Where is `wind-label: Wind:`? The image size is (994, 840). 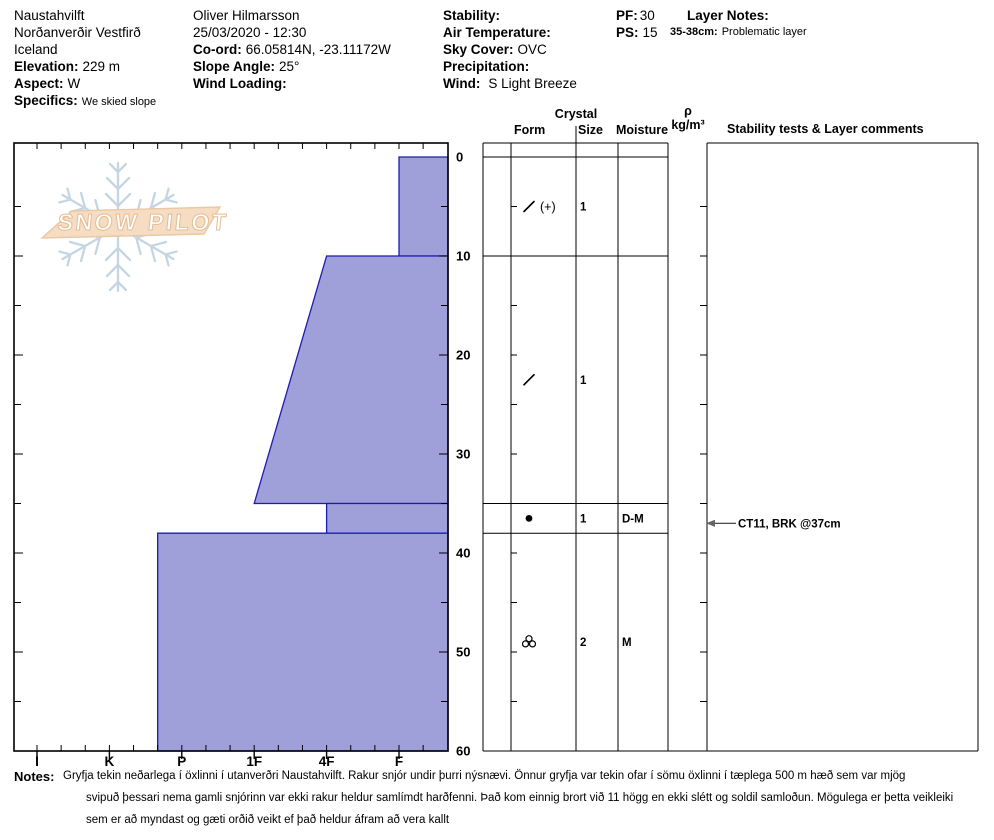
wind-label: Wind: is located at coordinates (462, 83).